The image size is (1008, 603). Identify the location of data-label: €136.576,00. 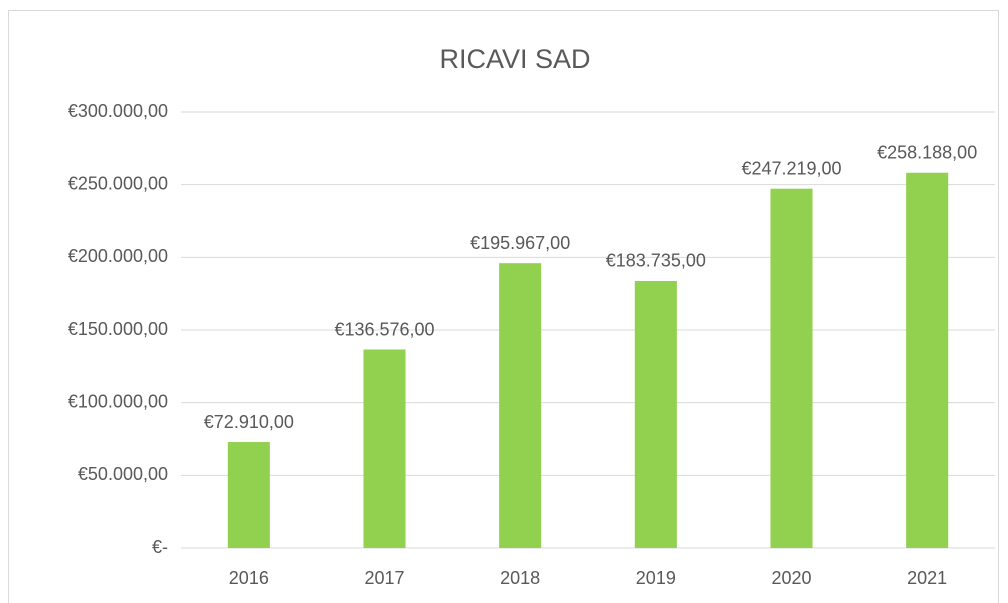
(384, 329).